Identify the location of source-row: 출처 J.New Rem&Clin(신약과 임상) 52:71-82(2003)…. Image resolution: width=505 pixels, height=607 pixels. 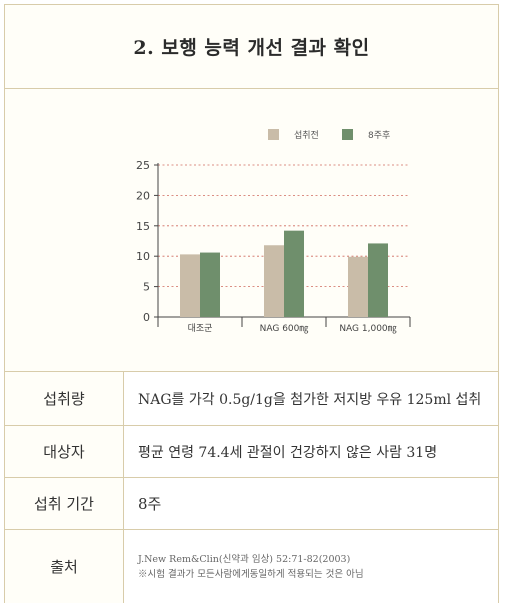
(251, 566).